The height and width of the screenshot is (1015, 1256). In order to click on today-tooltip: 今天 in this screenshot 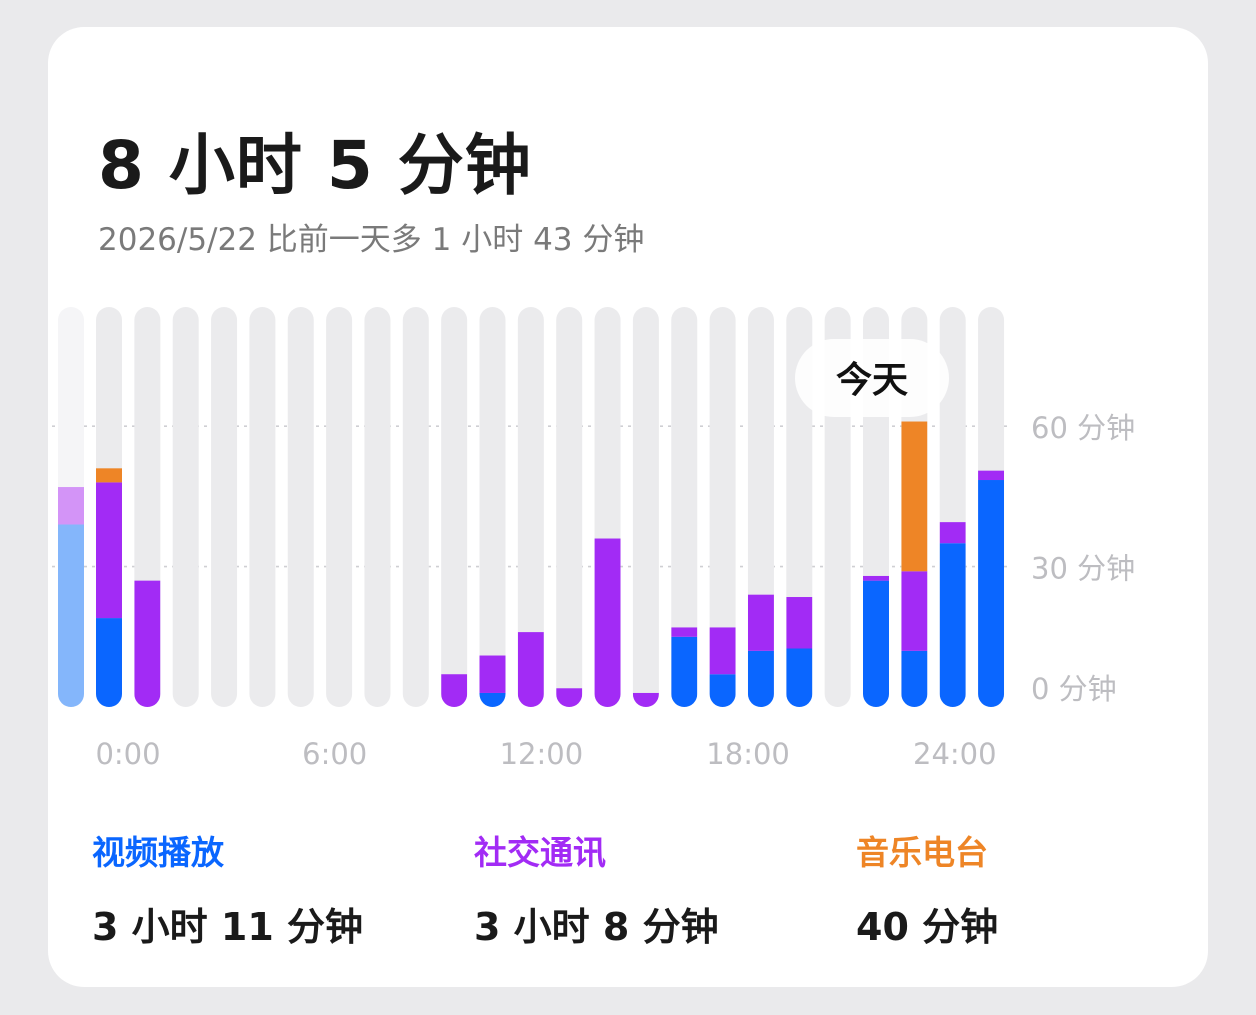, I will do `click(872, 378)`.